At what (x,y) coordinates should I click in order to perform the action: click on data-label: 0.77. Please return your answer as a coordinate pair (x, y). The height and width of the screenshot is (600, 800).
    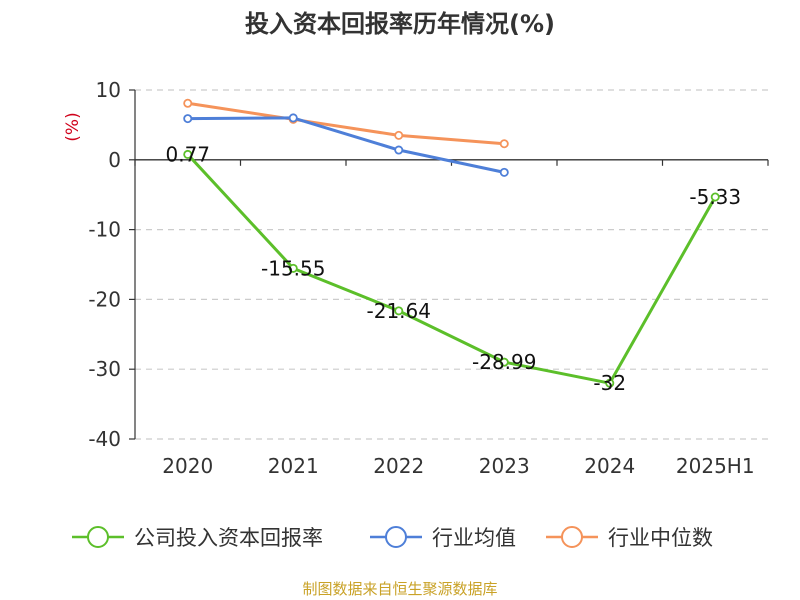
    Looking at the image, I should click on (187, 154).